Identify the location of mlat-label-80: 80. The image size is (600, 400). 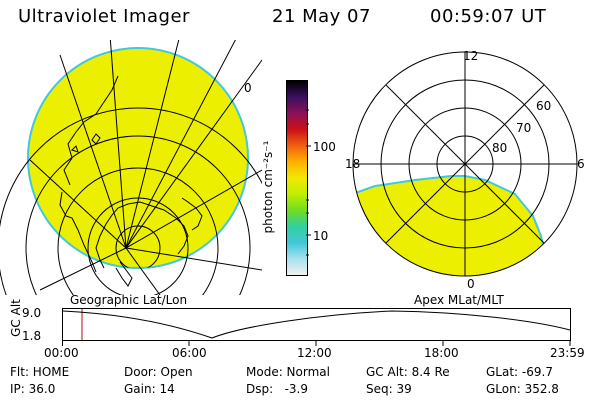
(499, 148).